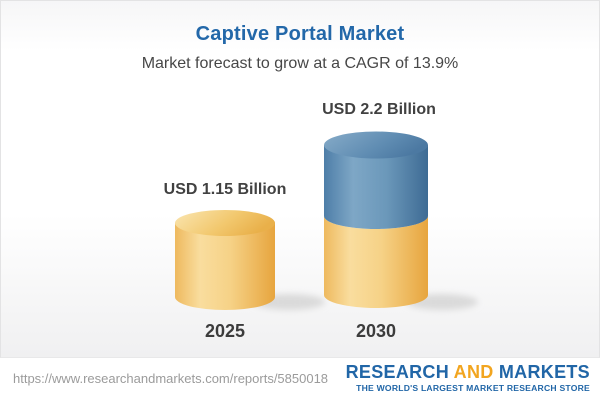 Image resolution: width=600 pixels, height=400 pixels. Describe the element at coordinates (225, 331) in the screenshot. I see `category-label-2025: 2025` at that location.